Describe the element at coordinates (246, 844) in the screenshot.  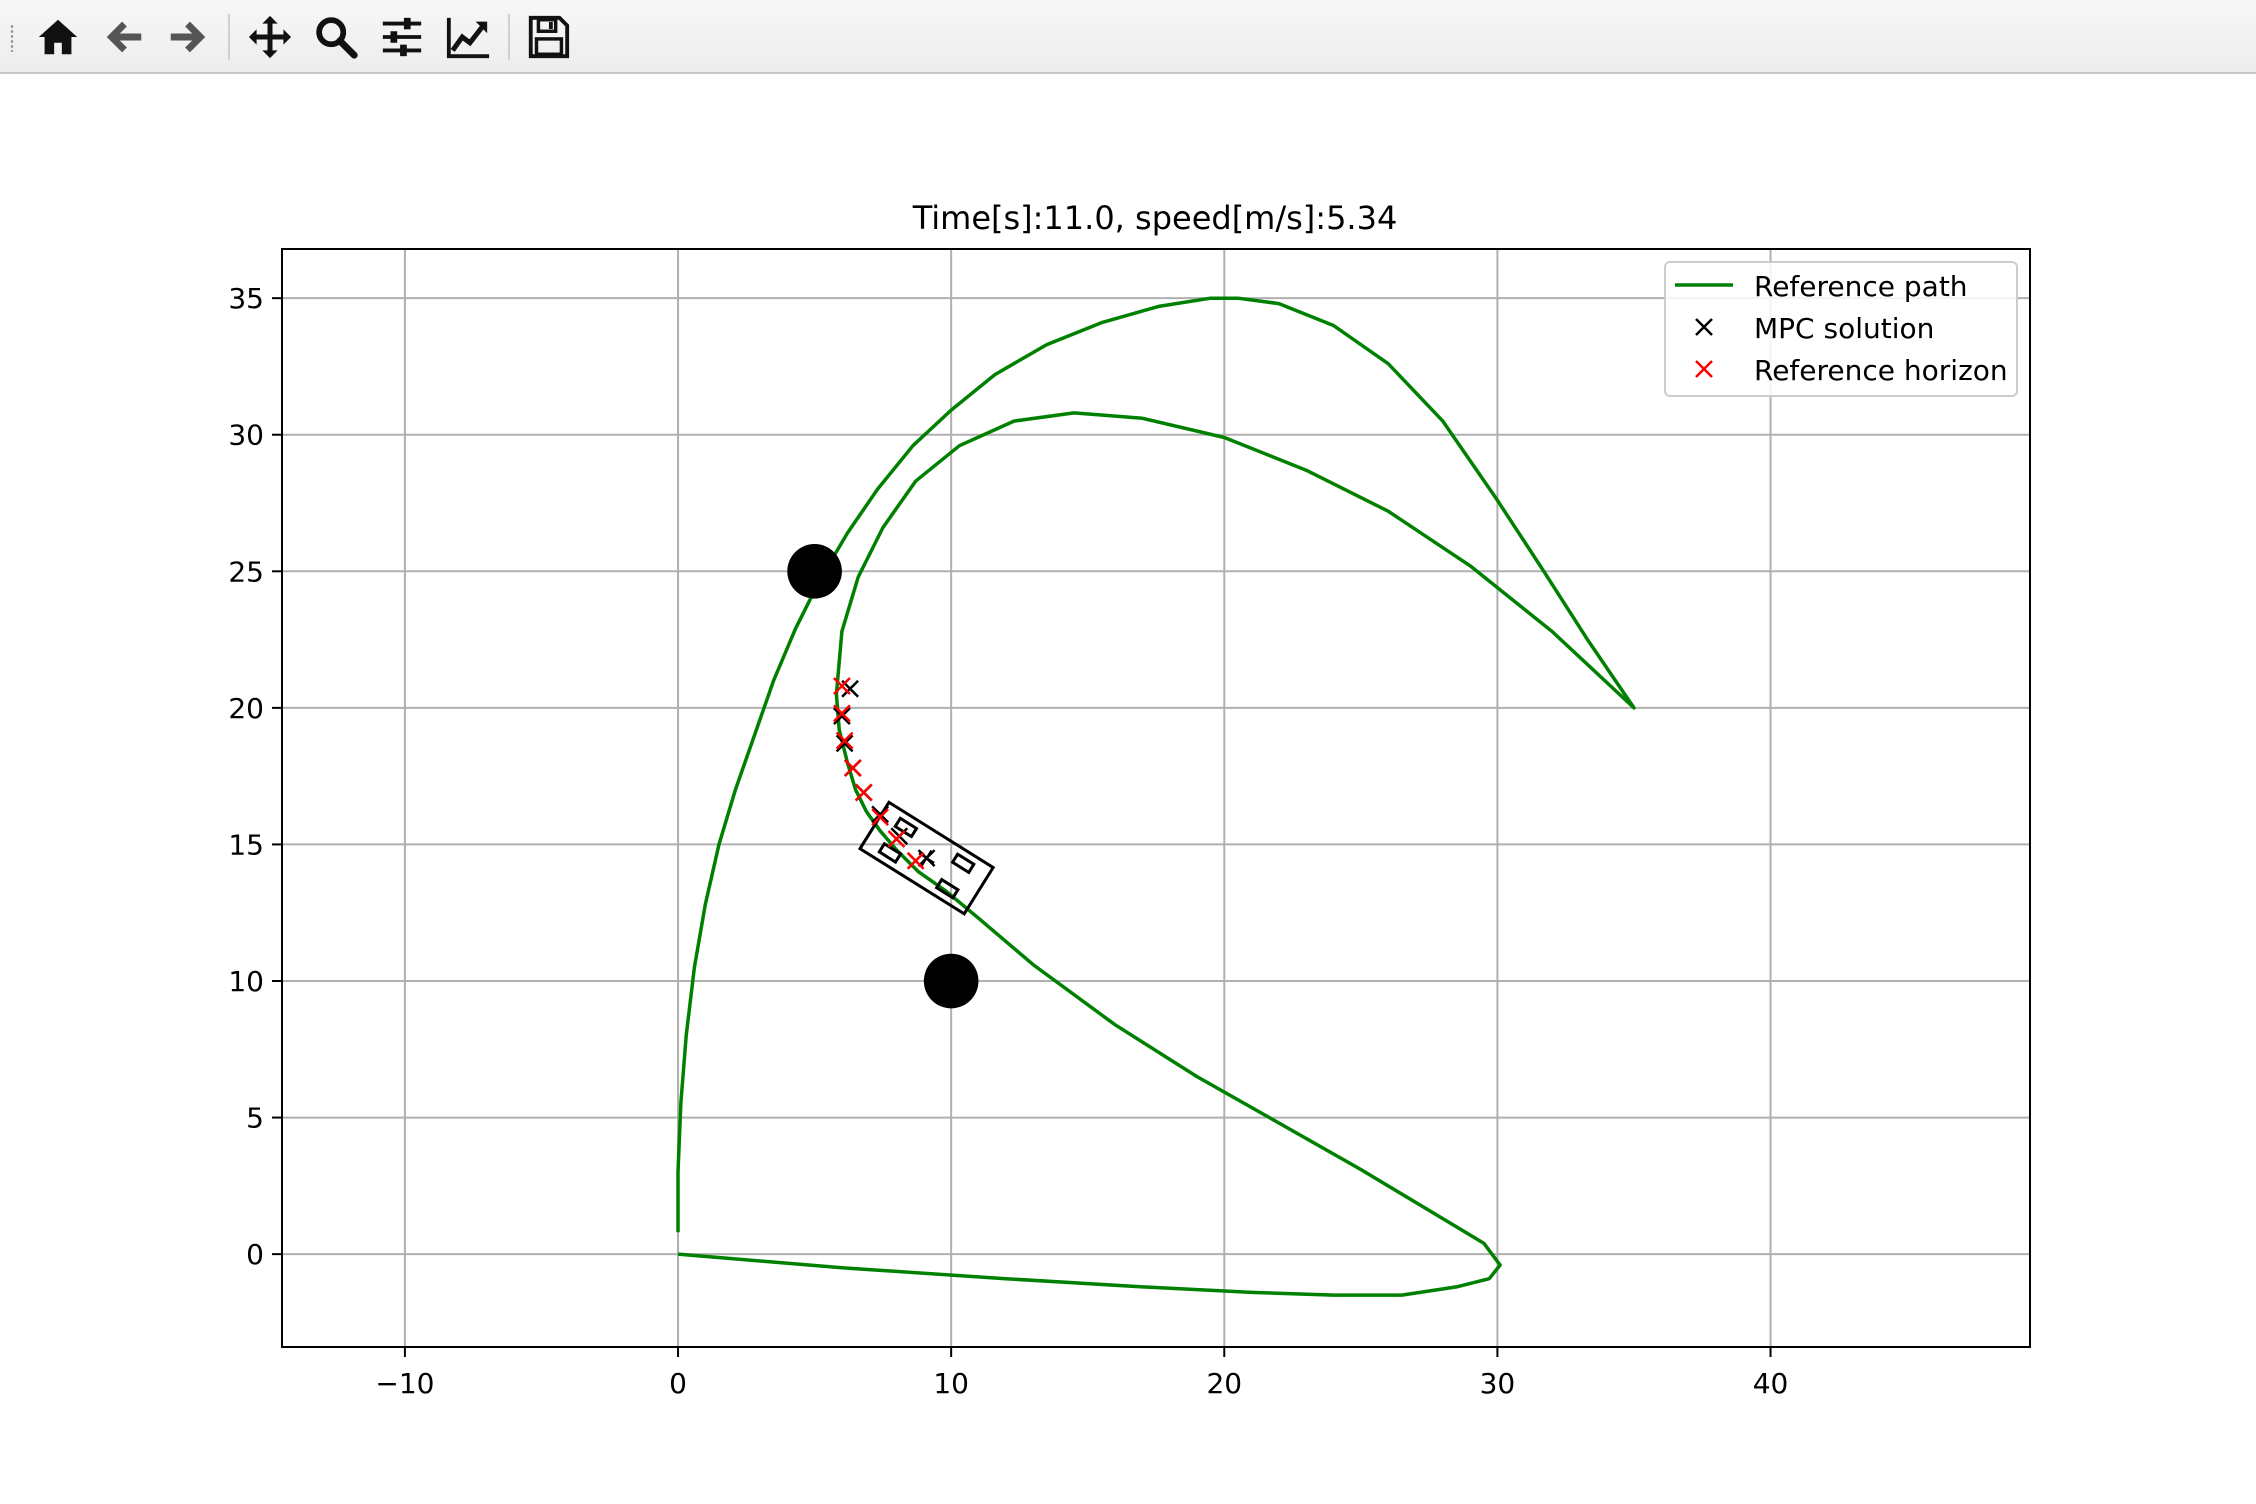
I see `y-tick-label: 15` at that location.